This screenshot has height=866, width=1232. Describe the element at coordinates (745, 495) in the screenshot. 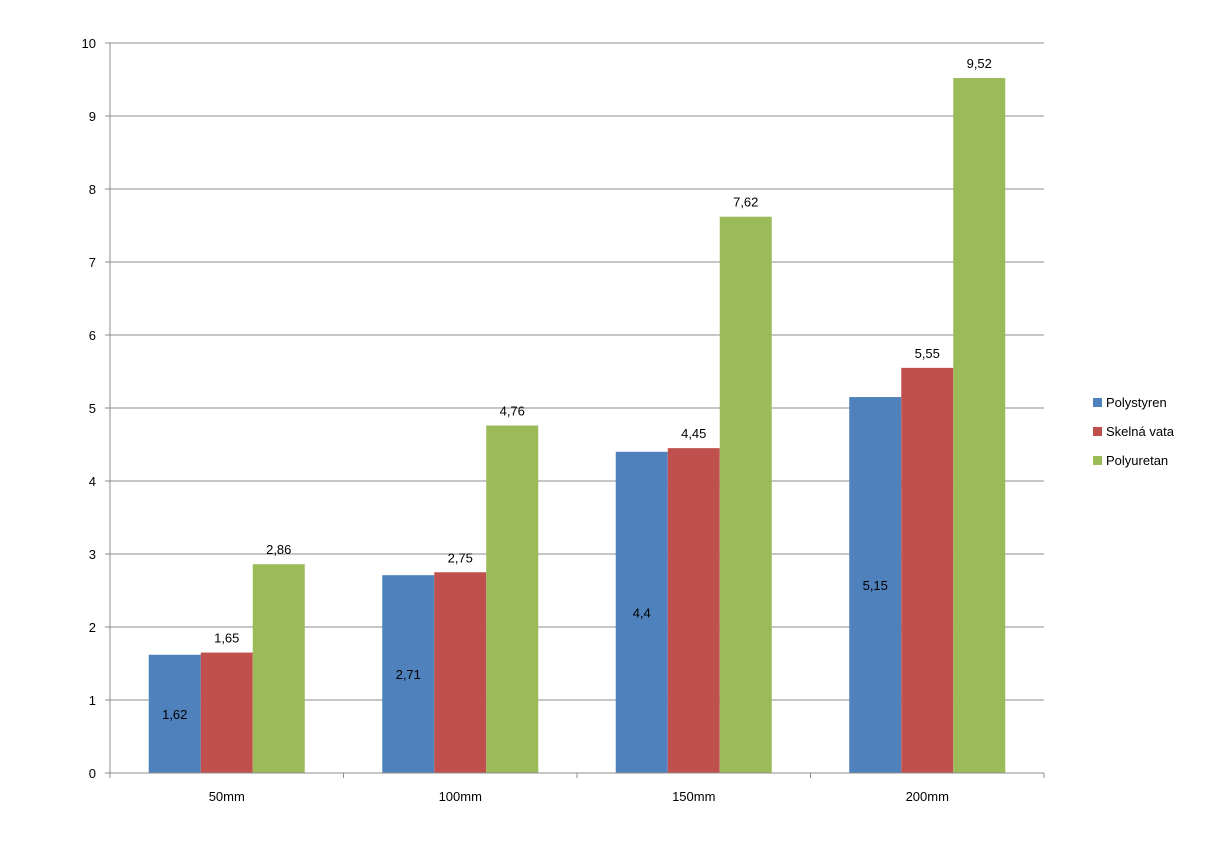

I see `bar-polyuretan-150mm` at that location.